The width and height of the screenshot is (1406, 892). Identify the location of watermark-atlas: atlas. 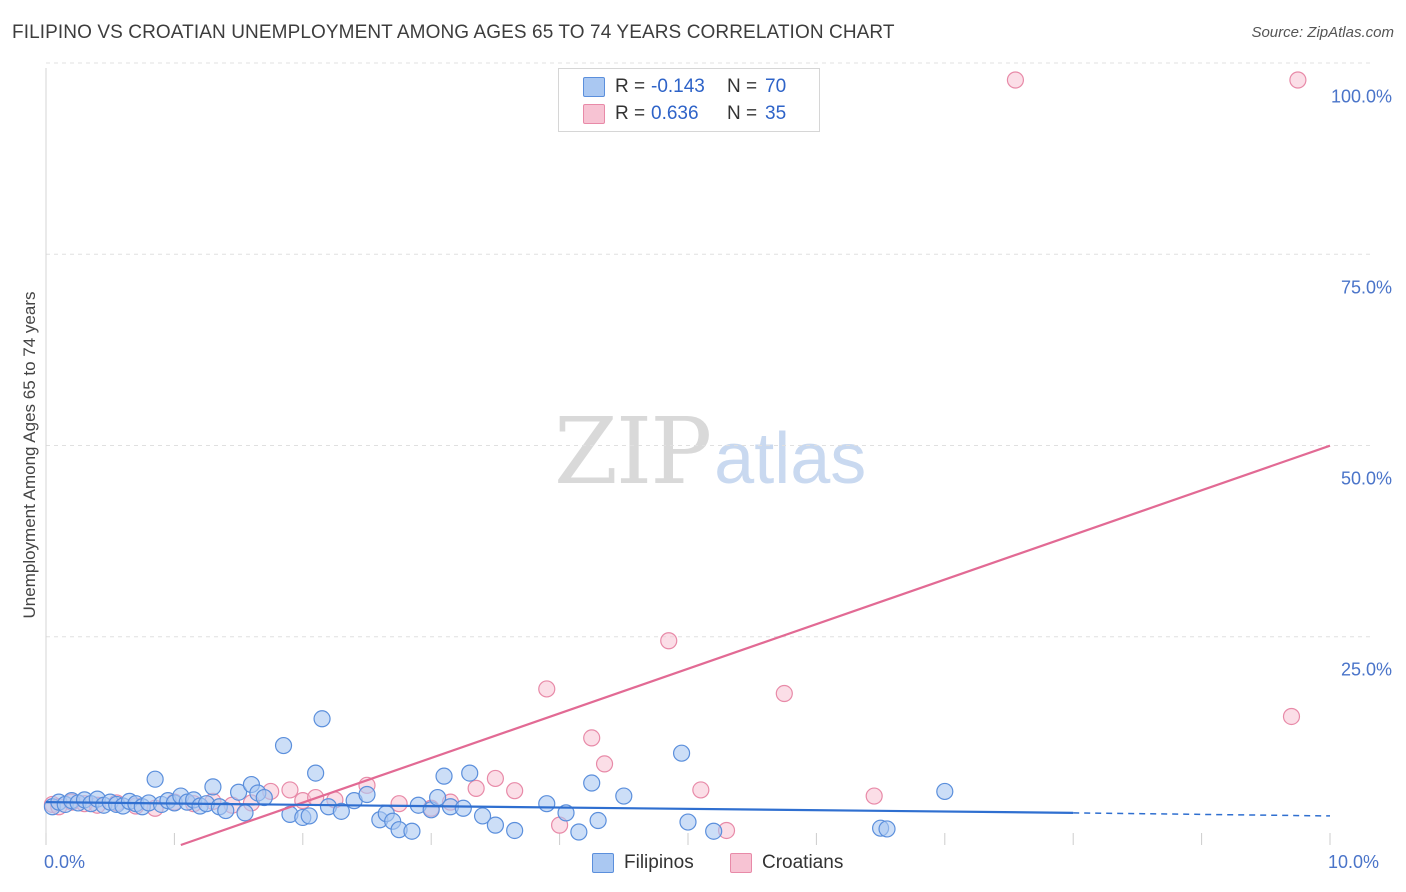
(790, 459).